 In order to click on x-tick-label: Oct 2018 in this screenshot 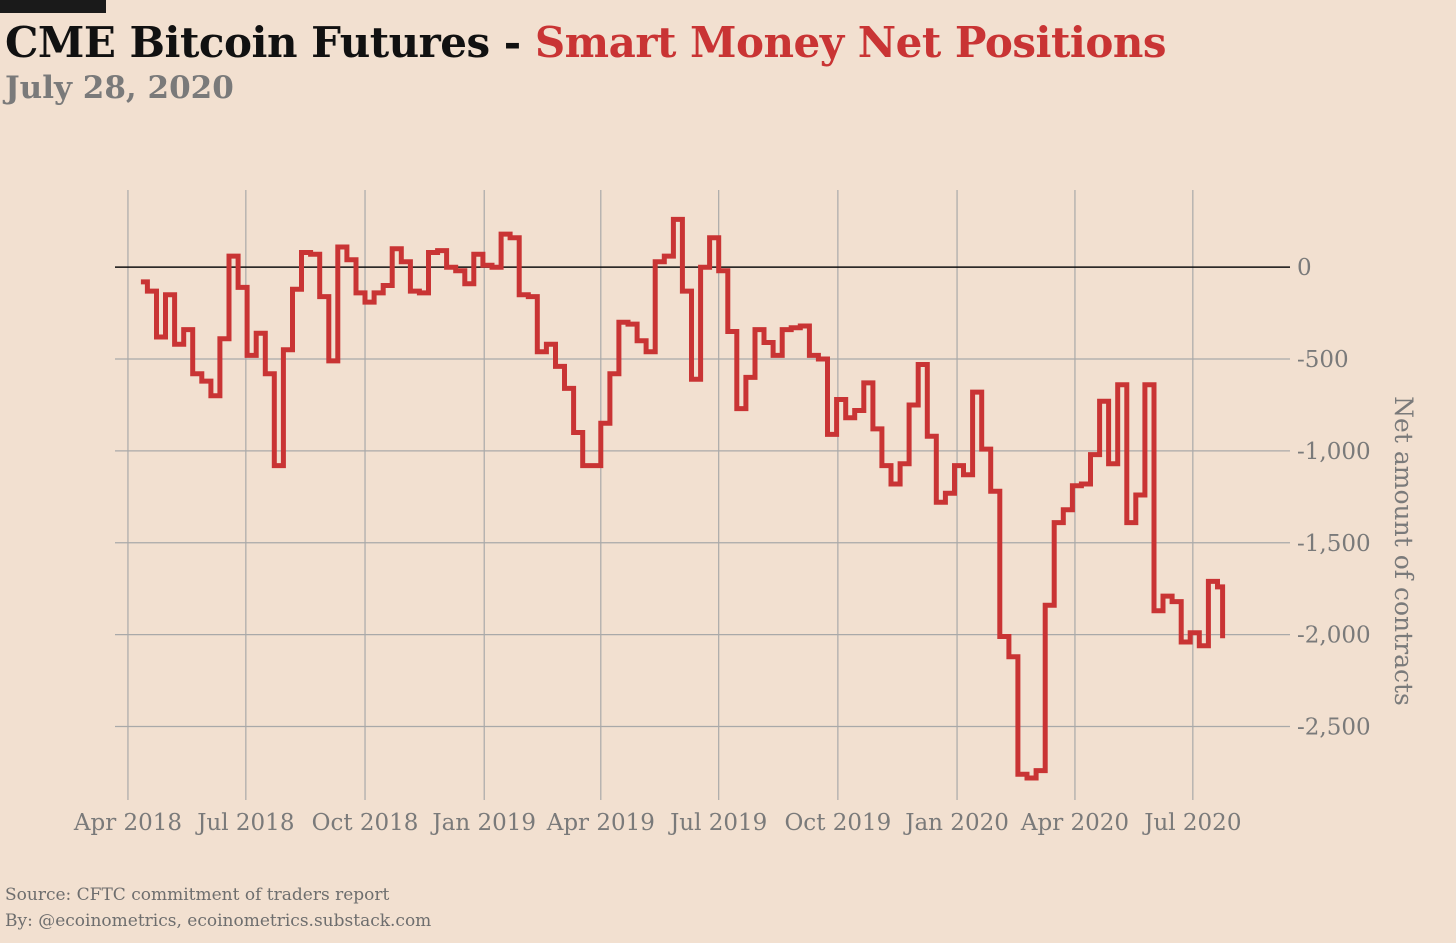, I will do `click(365, 823)`.